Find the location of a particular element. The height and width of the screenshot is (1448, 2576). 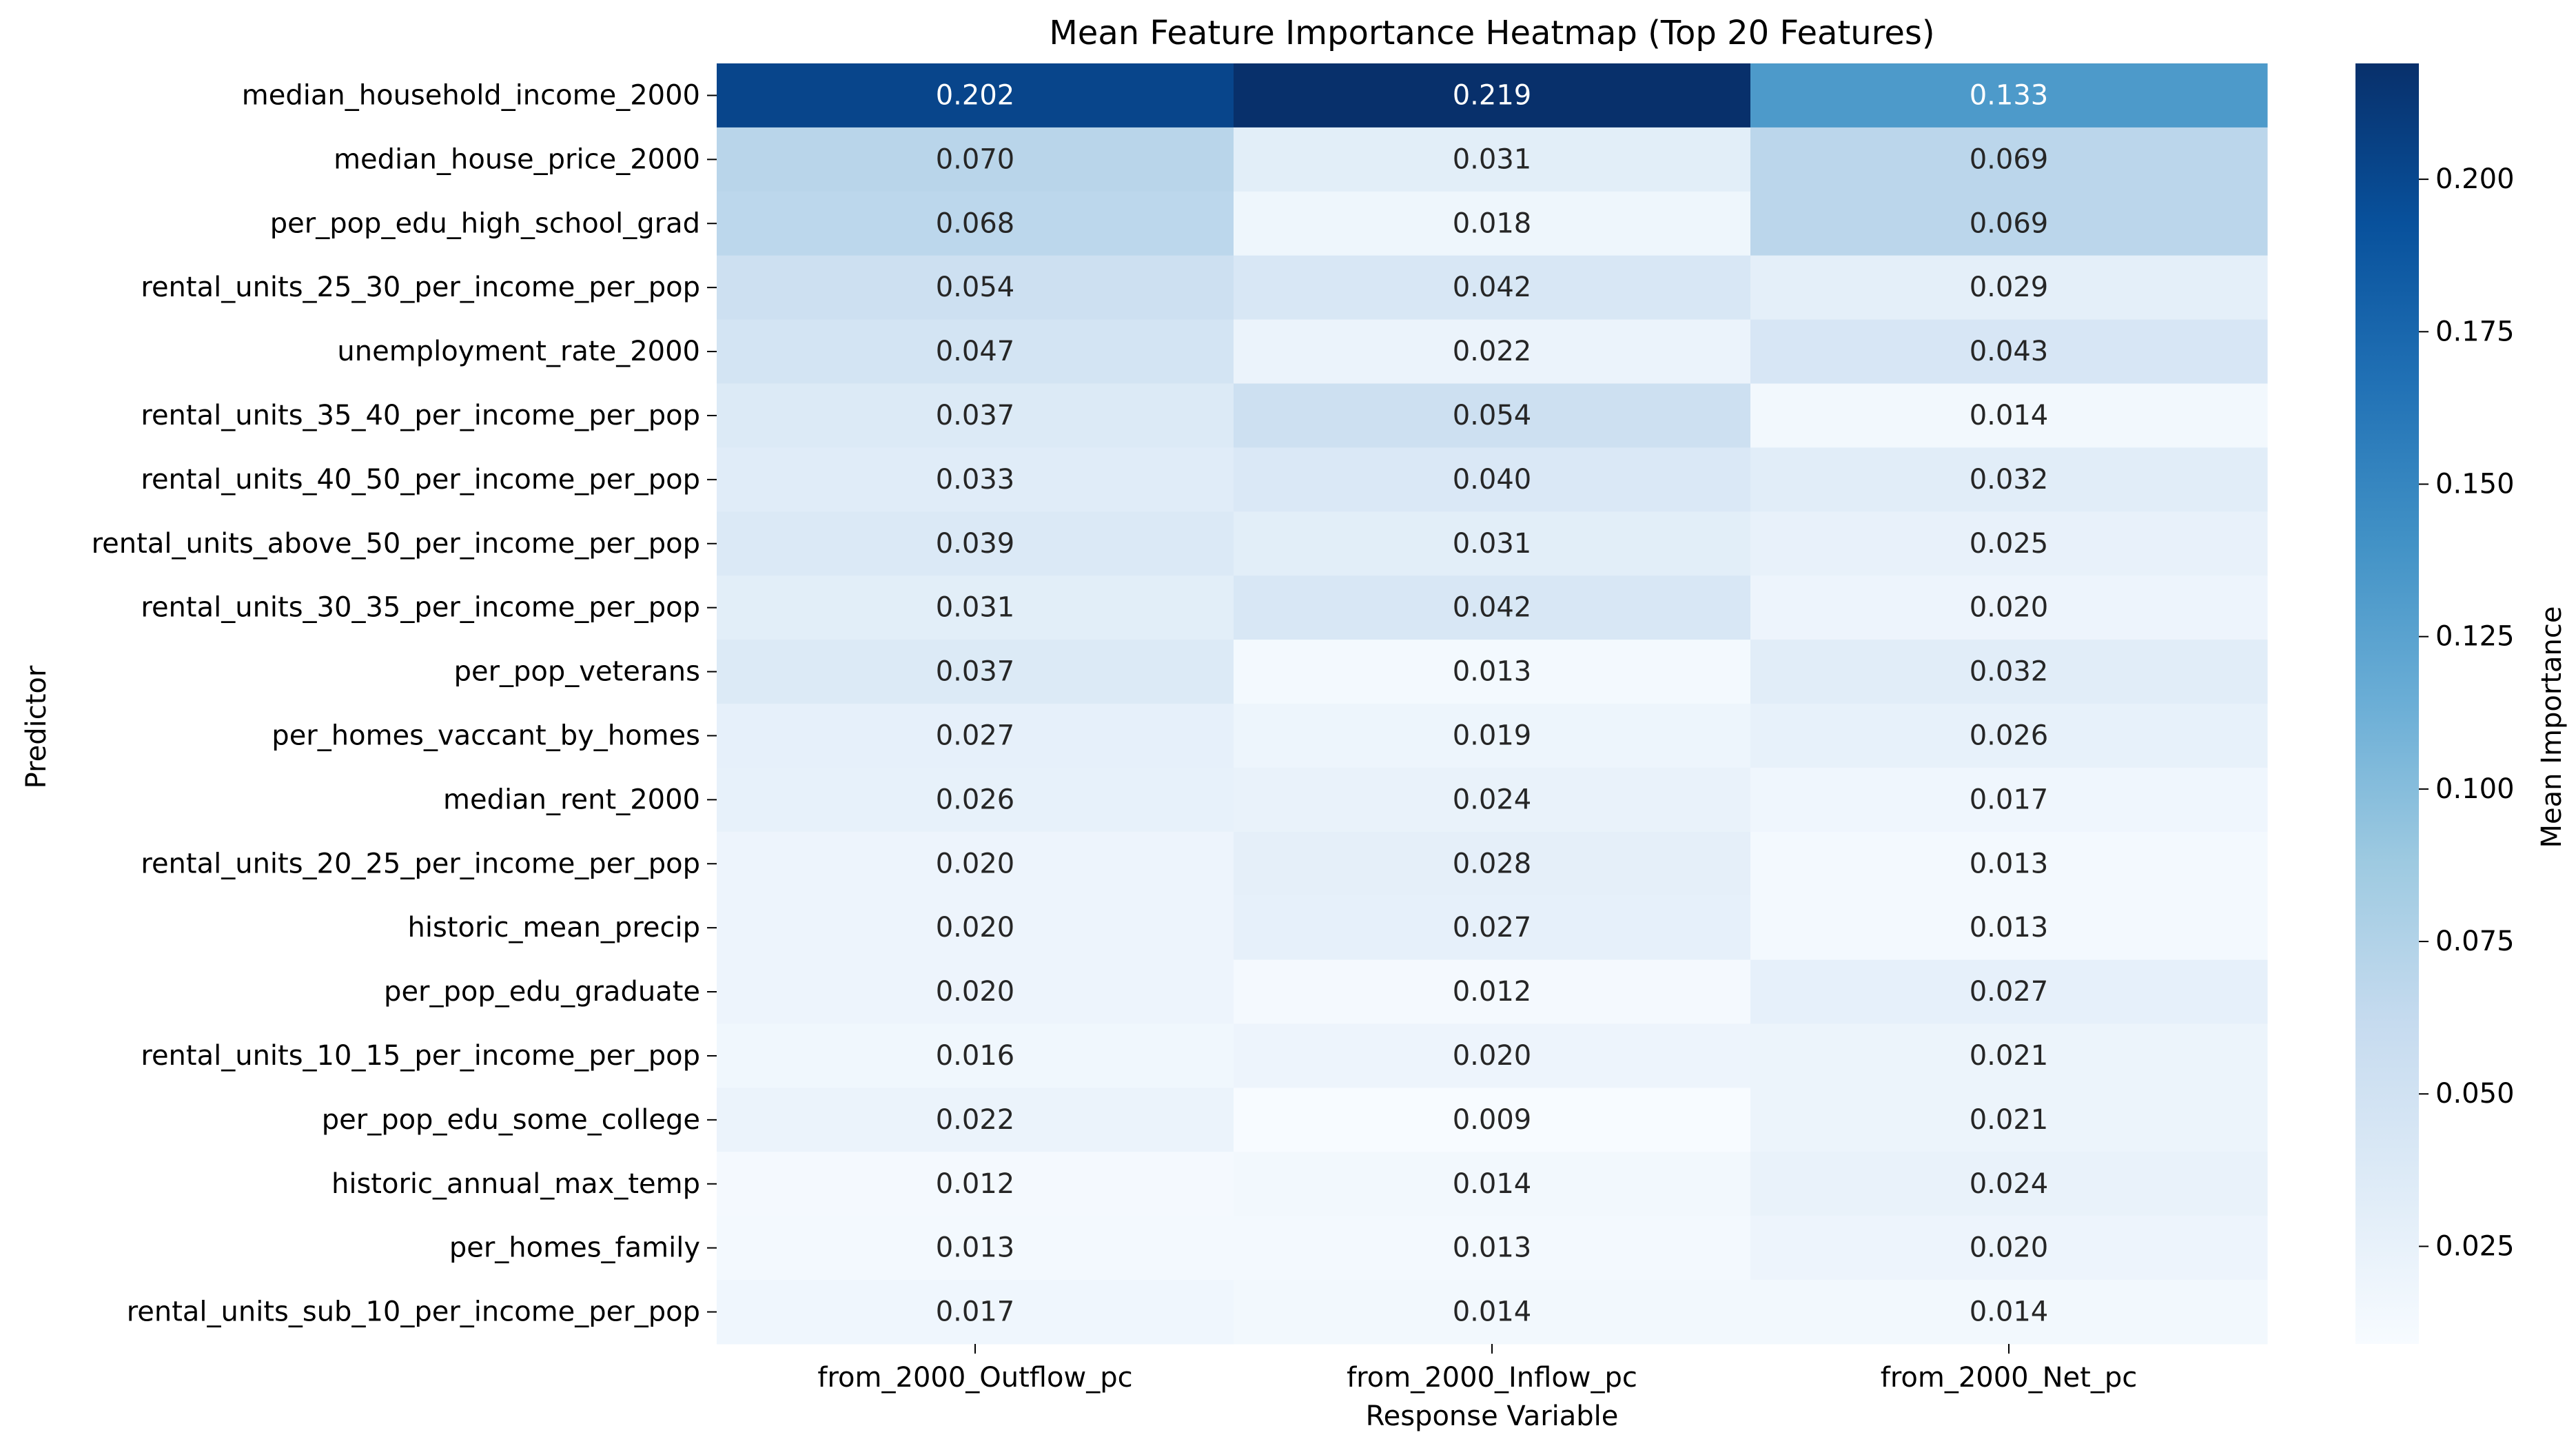

cell-value-label: 0.018 is located at coordinates (1492, 223).